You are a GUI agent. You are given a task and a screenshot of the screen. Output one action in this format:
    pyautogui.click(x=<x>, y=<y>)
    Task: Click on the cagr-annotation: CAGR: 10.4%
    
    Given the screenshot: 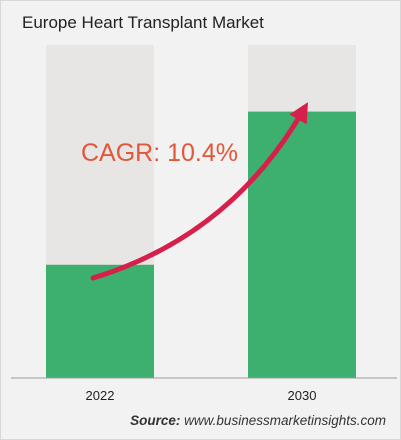 What is the action you would take?
    pyautogui.click(x=159, y=153)
    